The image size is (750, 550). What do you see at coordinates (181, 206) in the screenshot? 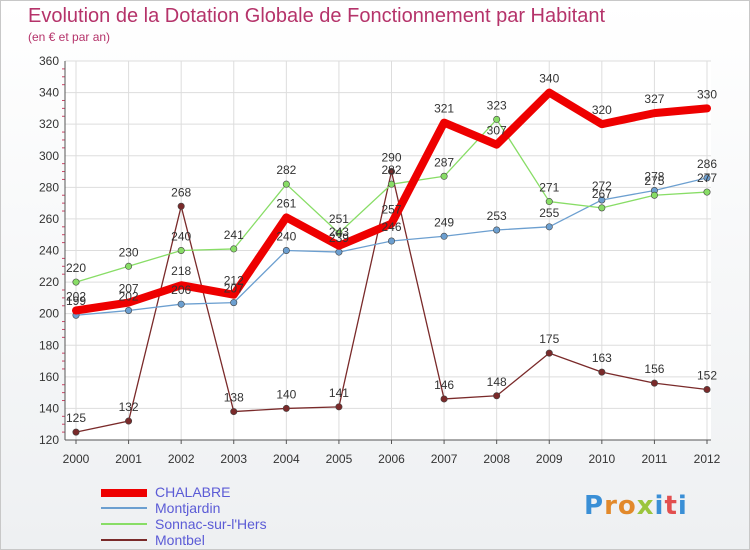
I see `data-point-montbel-2002` at bounding box center [181, 206].